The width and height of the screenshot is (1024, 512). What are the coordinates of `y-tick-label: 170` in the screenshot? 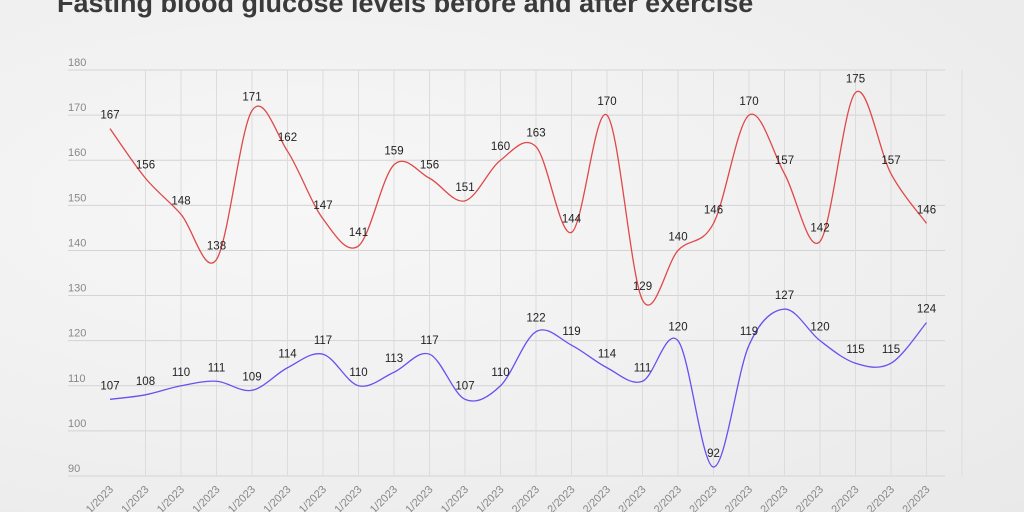 It's located at (77, 108).